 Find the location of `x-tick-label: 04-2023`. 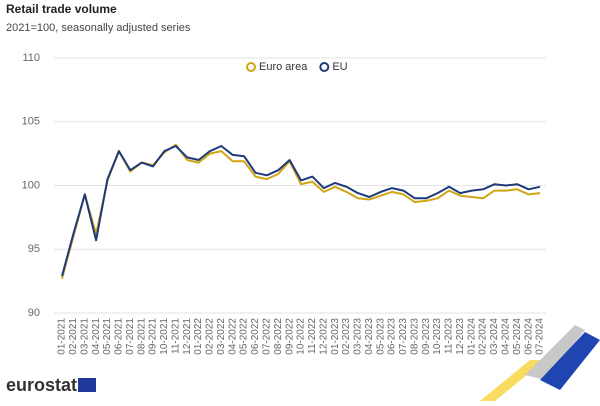

x-tick-label: 04-2023 is located at coordinates (369, 336).